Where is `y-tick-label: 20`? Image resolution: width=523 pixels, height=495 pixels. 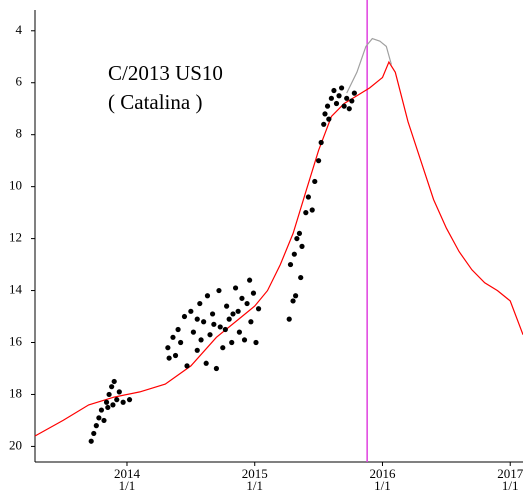
y-tick-label: 20 is located at coordinates (15, 444).